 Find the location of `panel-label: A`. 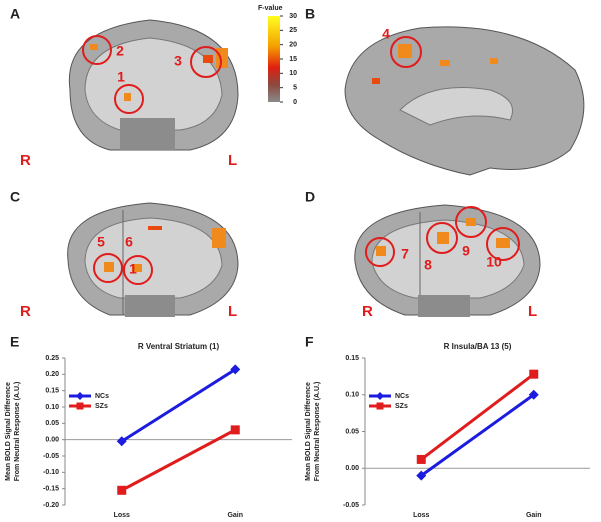

panel-label: A is located at coordinates (15, 14).